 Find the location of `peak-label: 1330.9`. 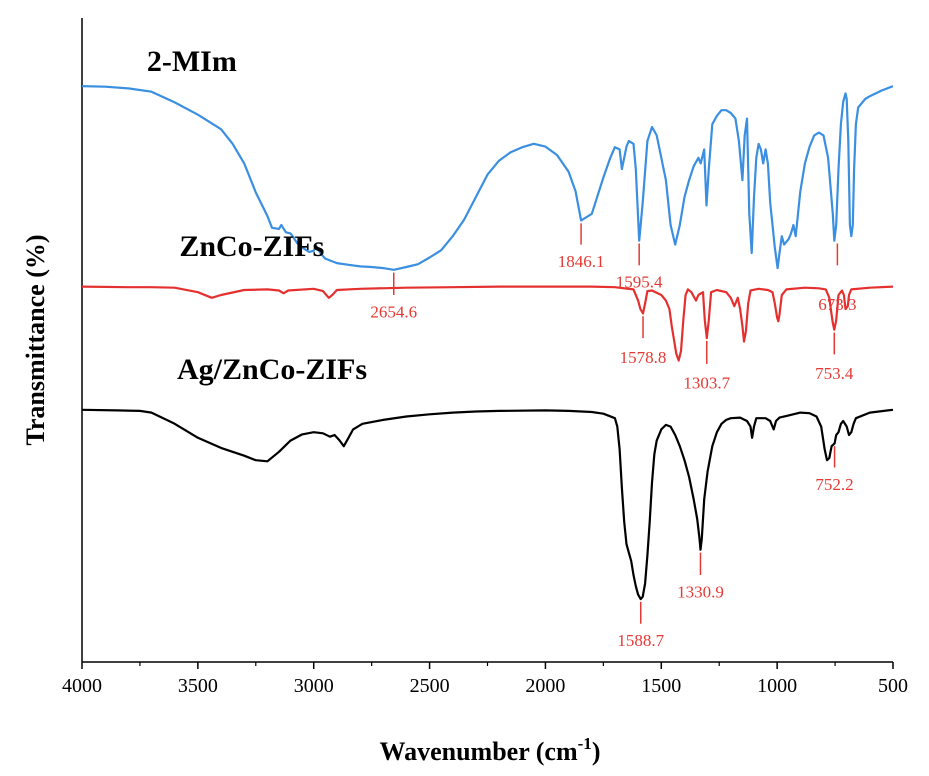

peak-label: 1330.9 is located at coordinates (700, 591).